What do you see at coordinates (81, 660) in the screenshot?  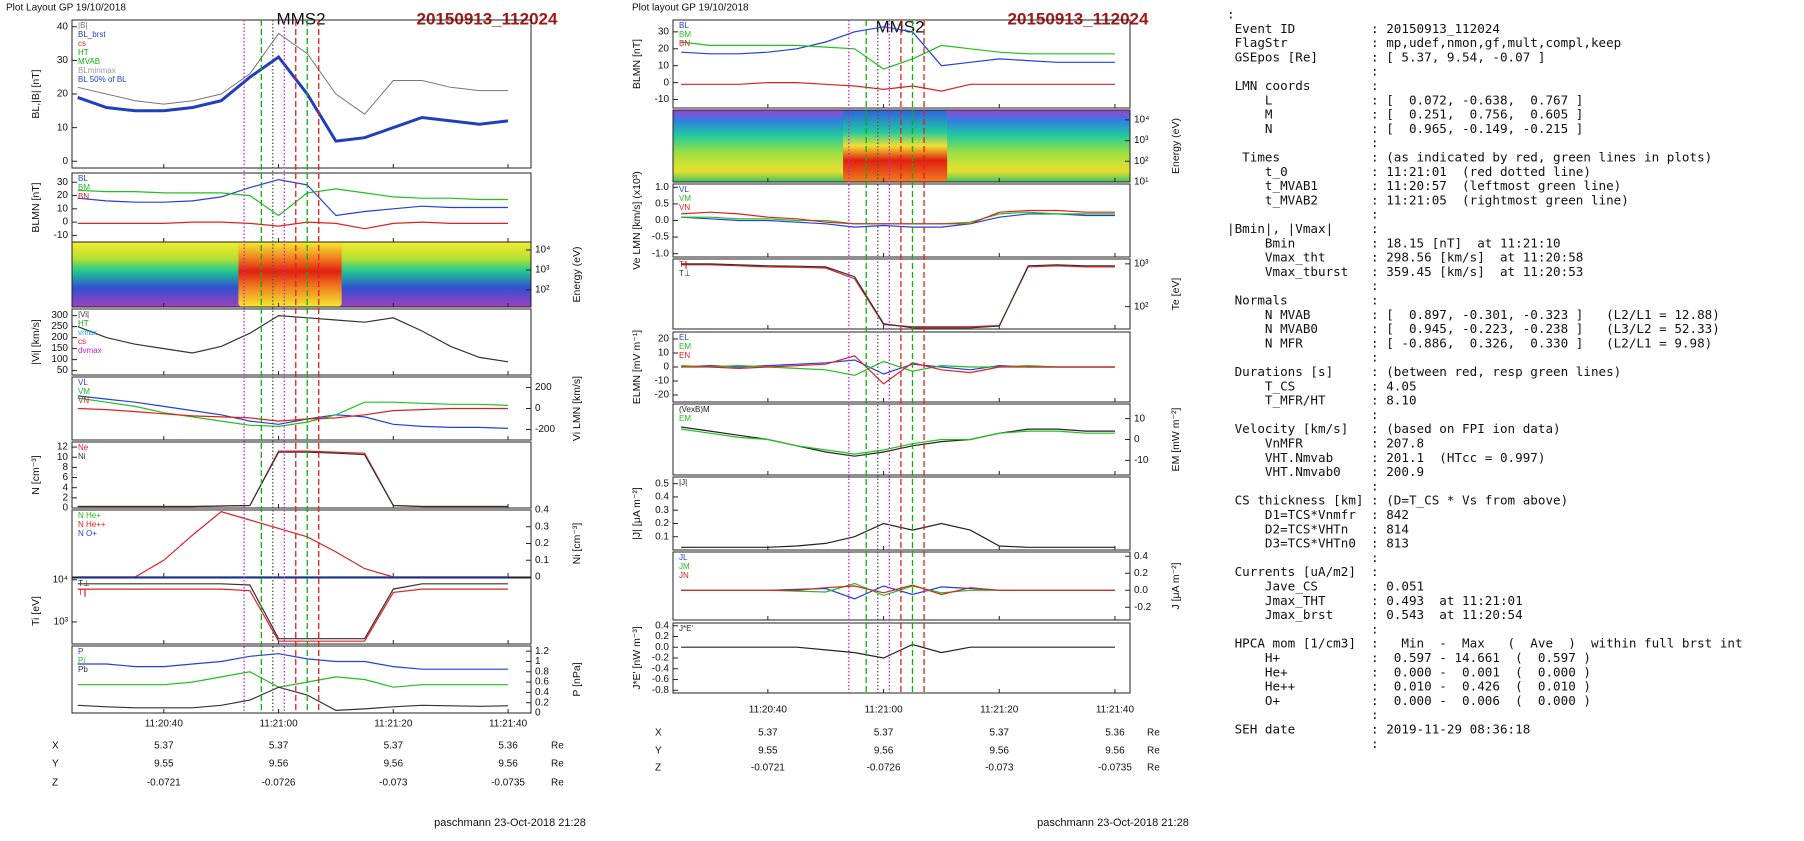 I see `legend-entry: Pi` at bounding box center [81, 660].